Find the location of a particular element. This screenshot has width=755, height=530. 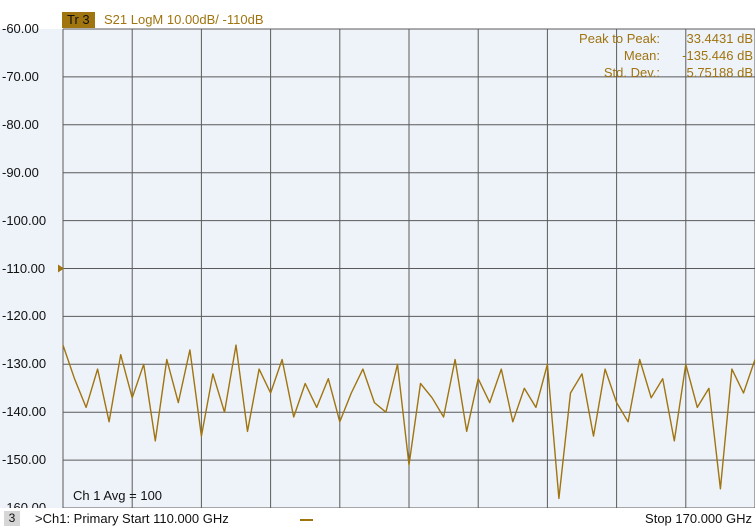

y-tick-label: -70.00 is located at coordinates (20, 76).